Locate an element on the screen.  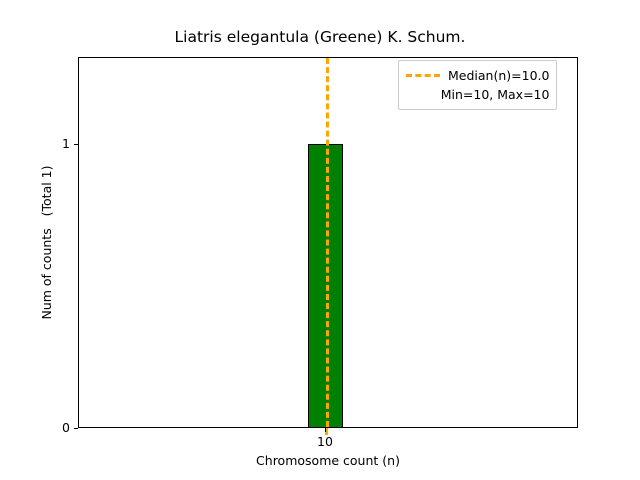
dashed-line-icon is located at coordinates (423, 76).